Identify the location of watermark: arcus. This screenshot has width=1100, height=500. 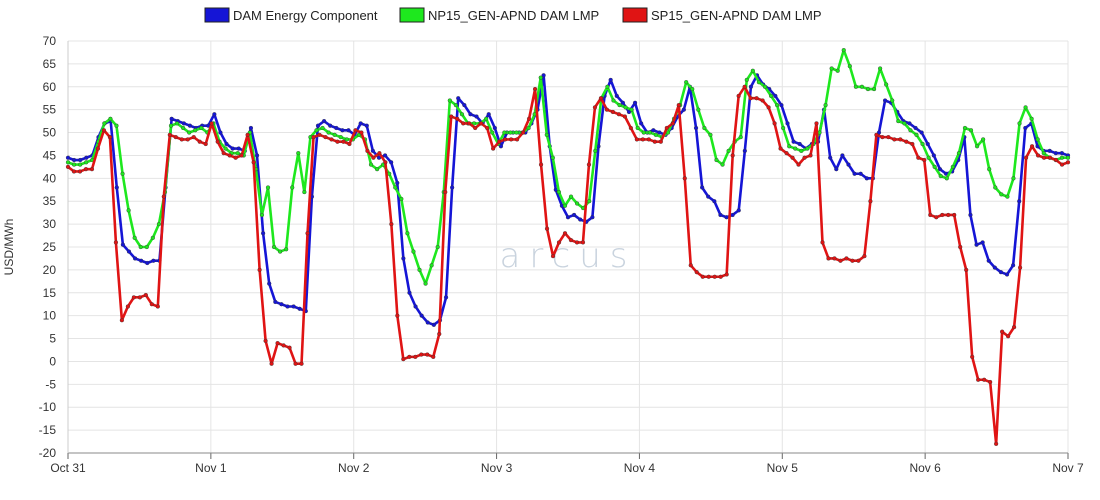
(563, 256).